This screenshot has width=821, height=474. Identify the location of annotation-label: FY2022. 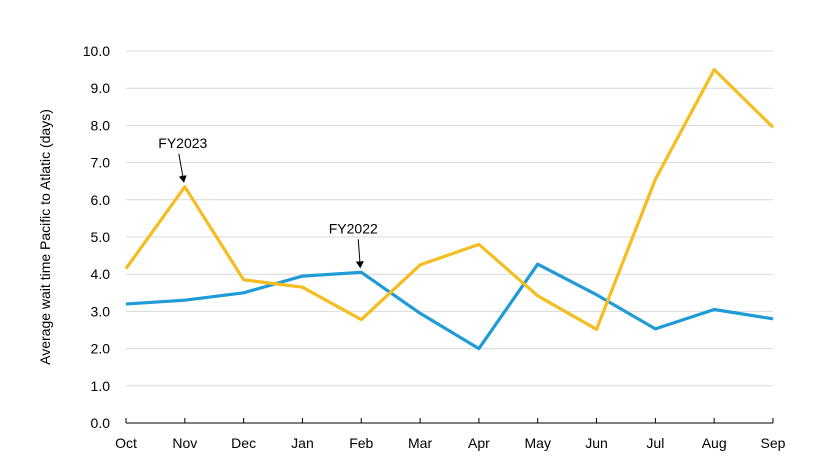
(353, 228).